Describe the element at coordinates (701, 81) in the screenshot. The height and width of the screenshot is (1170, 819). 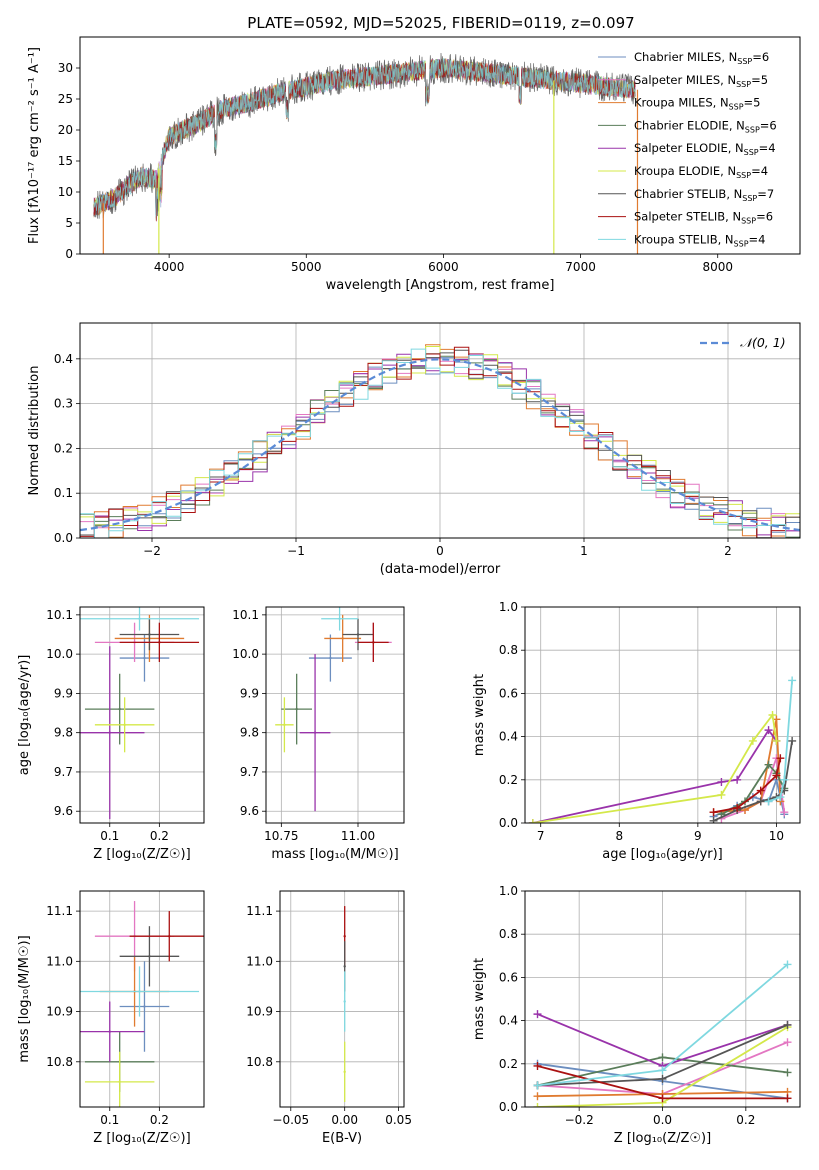
I see `legend-label: Salpeter MILES, NSSP=5` at that location.